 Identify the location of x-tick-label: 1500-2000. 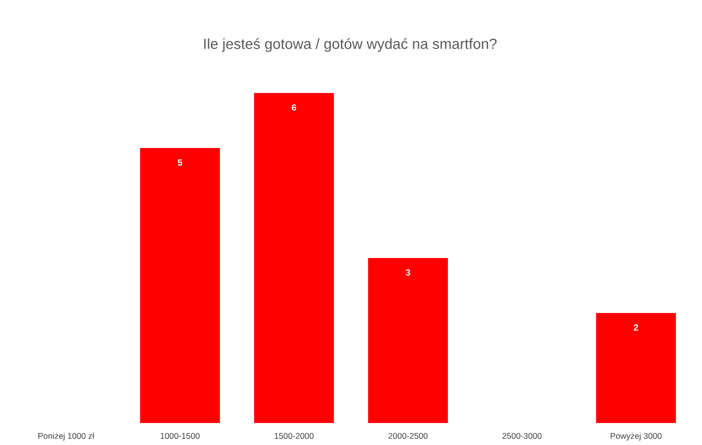
(294, 435).